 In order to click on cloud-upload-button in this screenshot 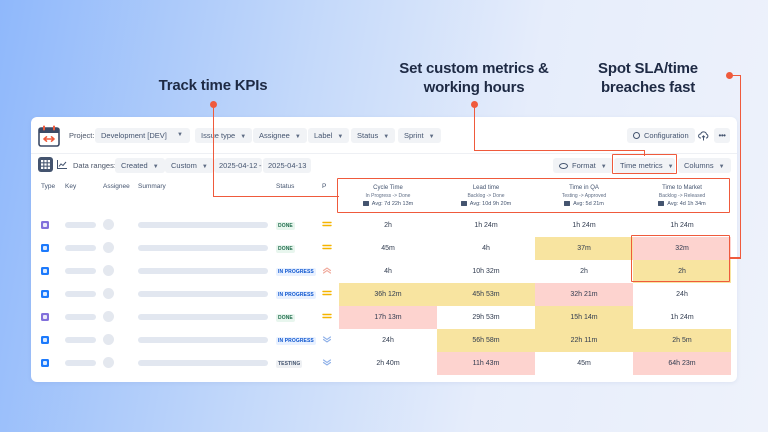, I will do `click(703, 135)`.